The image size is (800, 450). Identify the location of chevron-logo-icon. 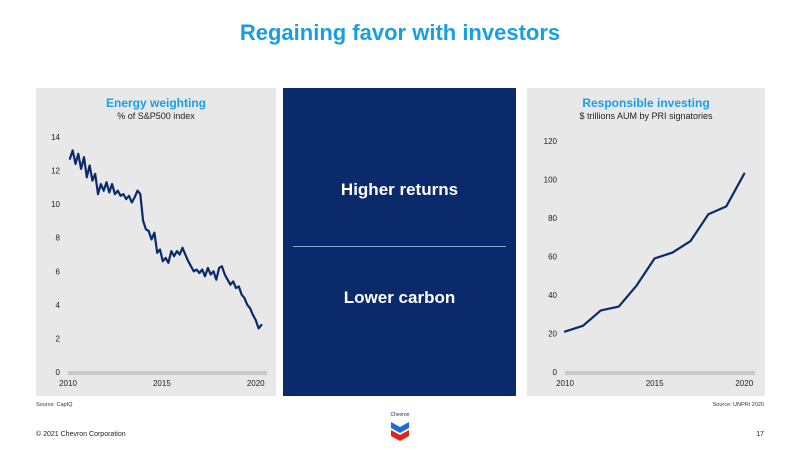
(400, 431).